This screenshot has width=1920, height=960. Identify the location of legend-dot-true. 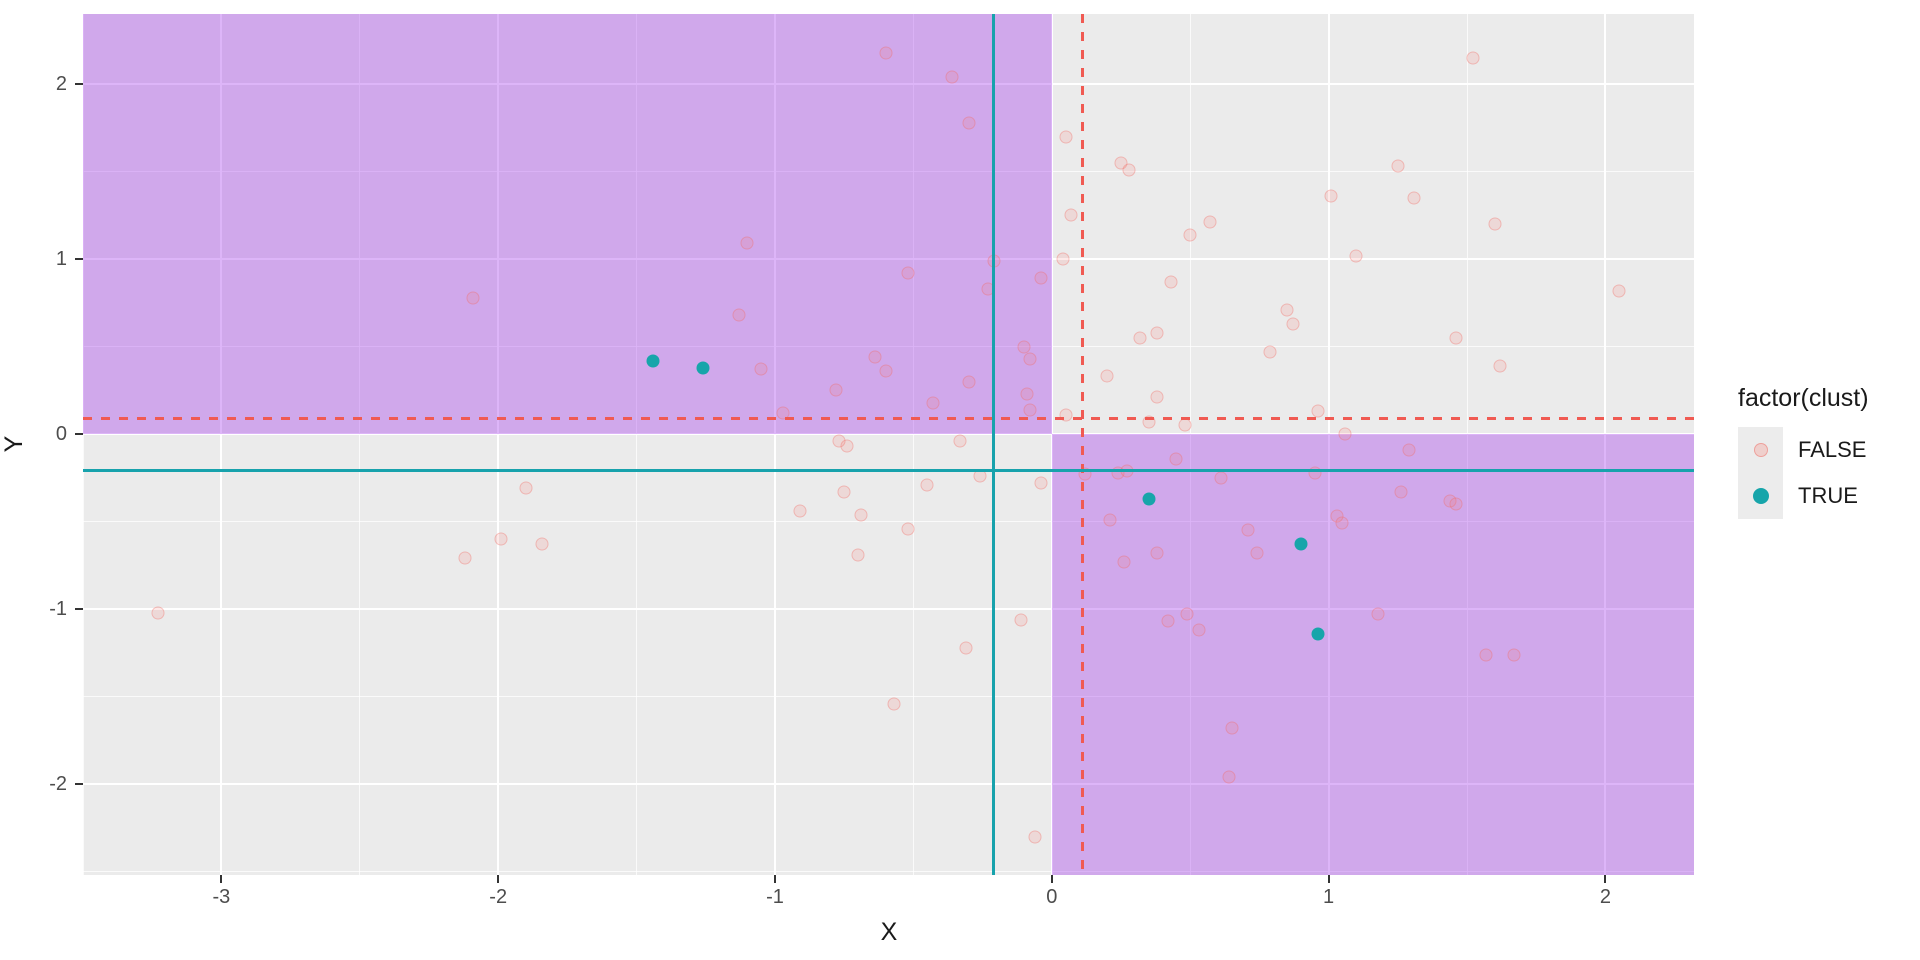
(1760, 496).